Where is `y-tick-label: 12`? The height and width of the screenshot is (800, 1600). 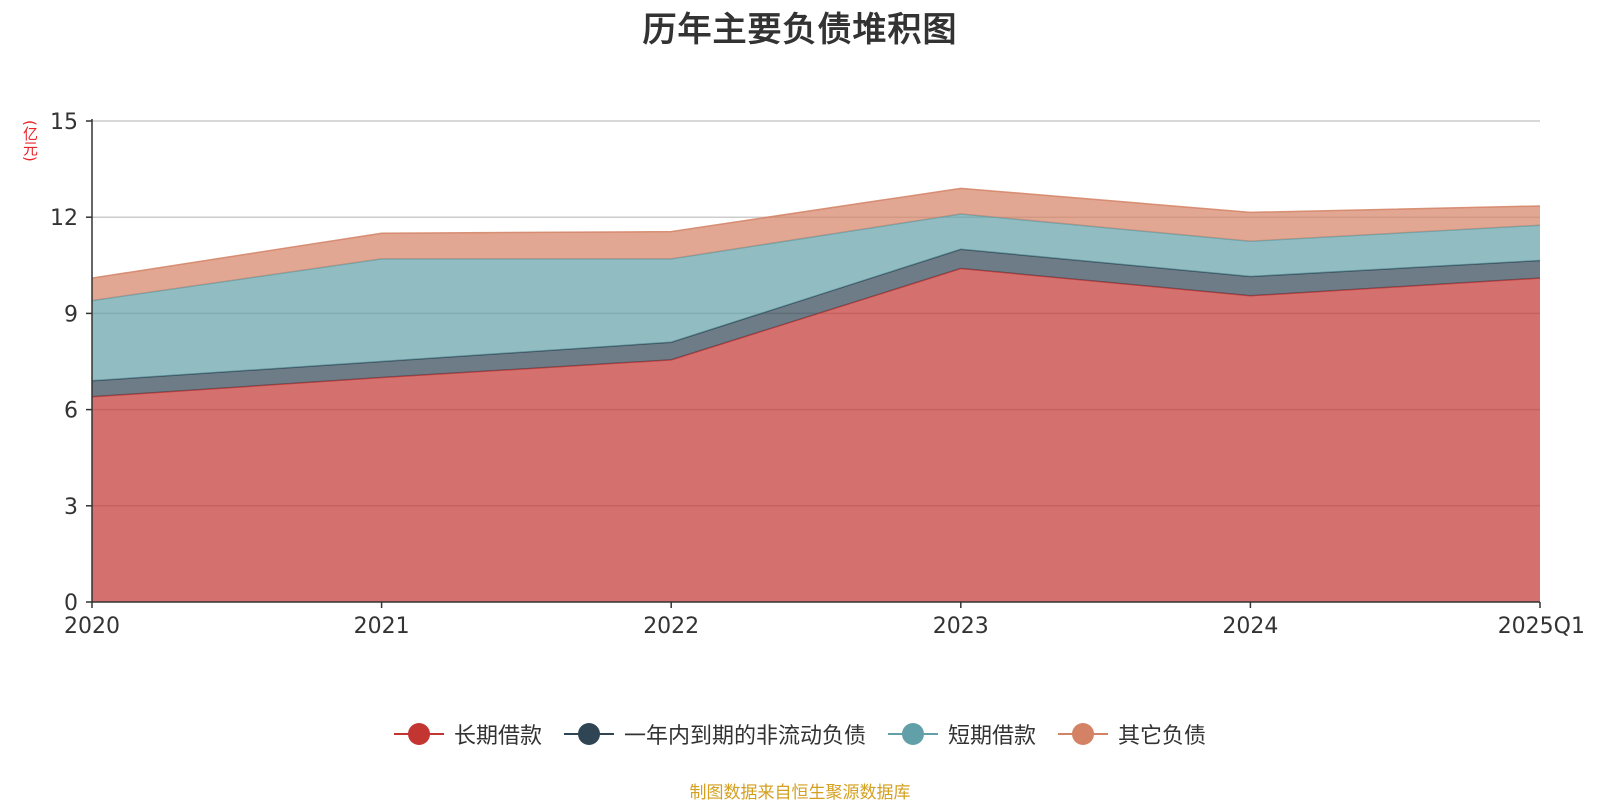
y-tick-label: 12 is located at coordinates (64, 218).